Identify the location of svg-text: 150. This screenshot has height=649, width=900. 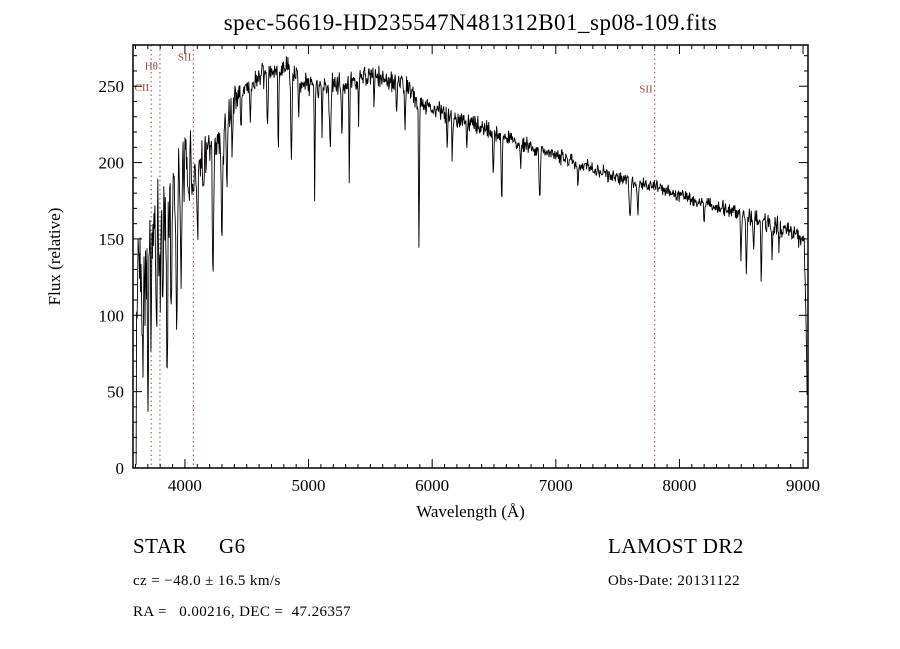
(112, 239).